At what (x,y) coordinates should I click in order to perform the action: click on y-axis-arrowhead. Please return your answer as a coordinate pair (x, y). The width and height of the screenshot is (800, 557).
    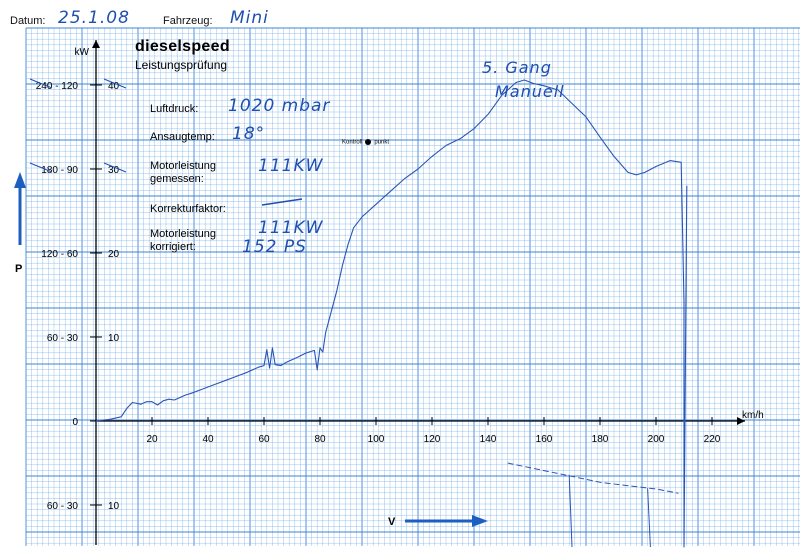
    Looking at the image, I should click on (96, 44).